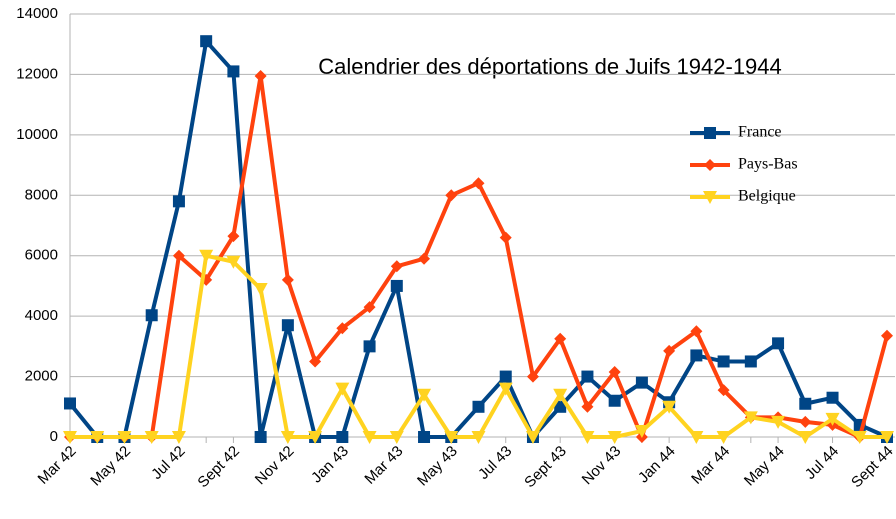 This screenshot has height=519, width=896. Describe the element at coordinates (602, 466) in the screenshot. I see `x-tick-label: Nov 43` at that location.